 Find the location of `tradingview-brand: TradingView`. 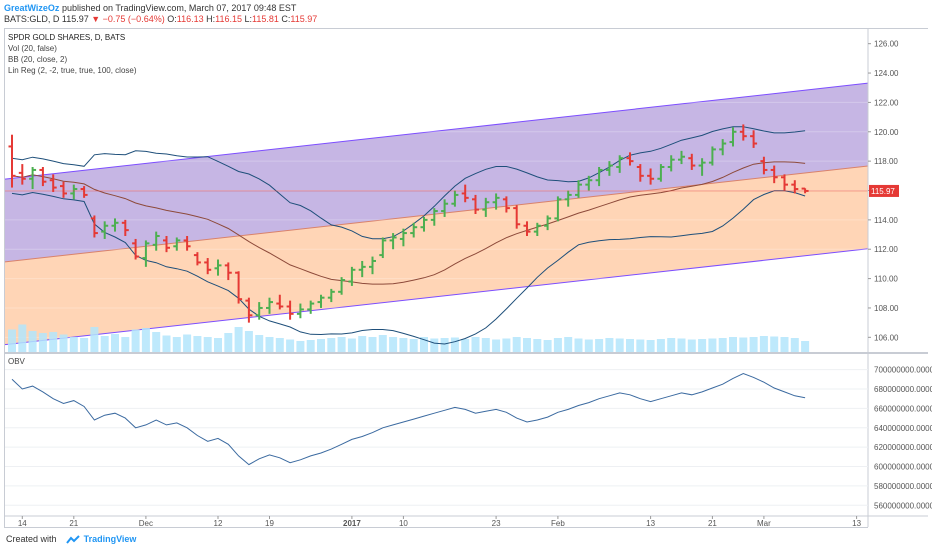

tradingview-brand: TradingView is located at coordinates (110, 539).